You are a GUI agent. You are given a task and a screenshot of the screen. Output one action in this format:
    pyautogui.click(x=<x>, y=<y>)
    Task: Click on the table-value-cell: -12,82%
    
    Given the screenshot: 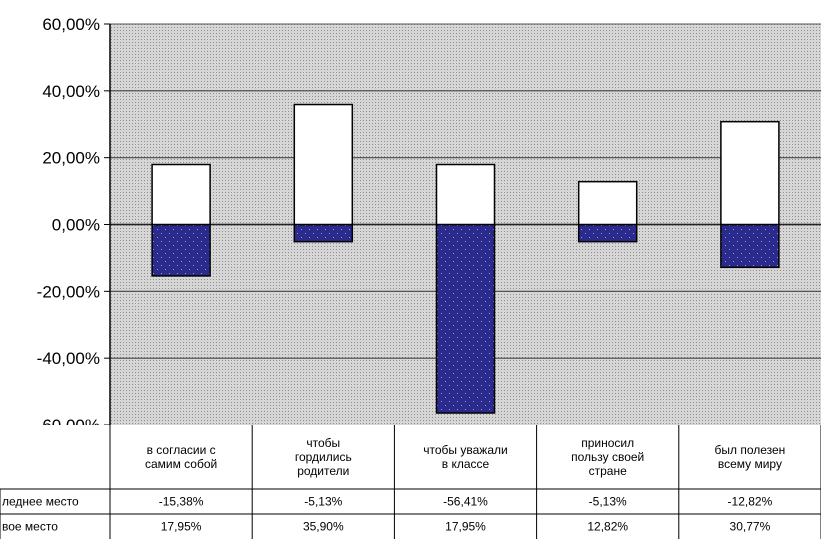 What is the action you would take?
    pyautogui.click(x=750, y=502)
    